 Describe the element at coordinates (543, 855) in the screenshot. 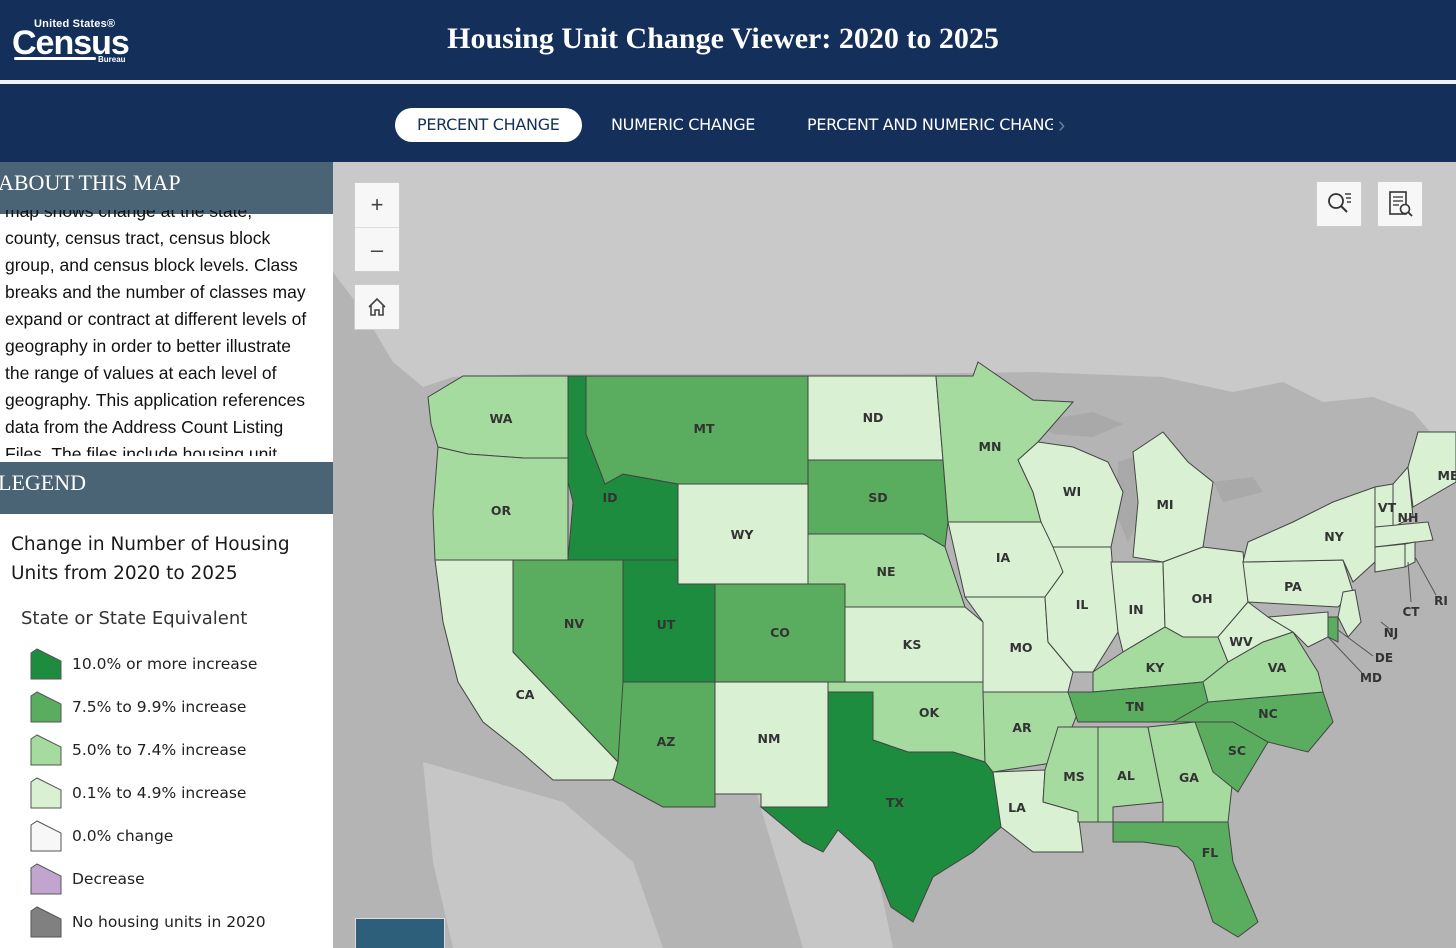

I see `mexico-land` at that location.